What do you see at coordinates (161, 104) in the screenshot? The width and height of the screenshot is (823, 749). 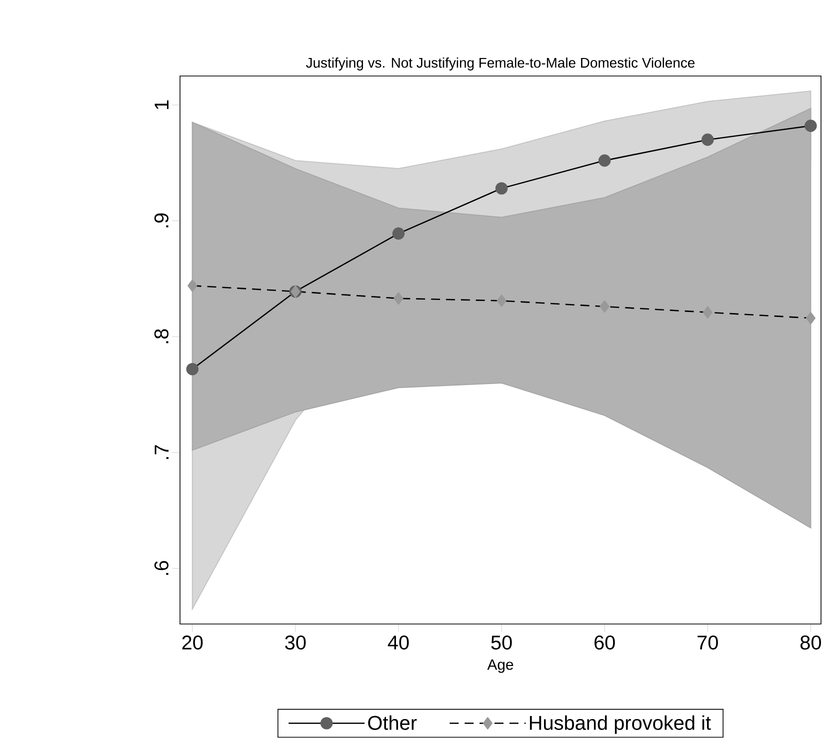 I see `y-tick-label: 1` at bounding box center [161, 104].